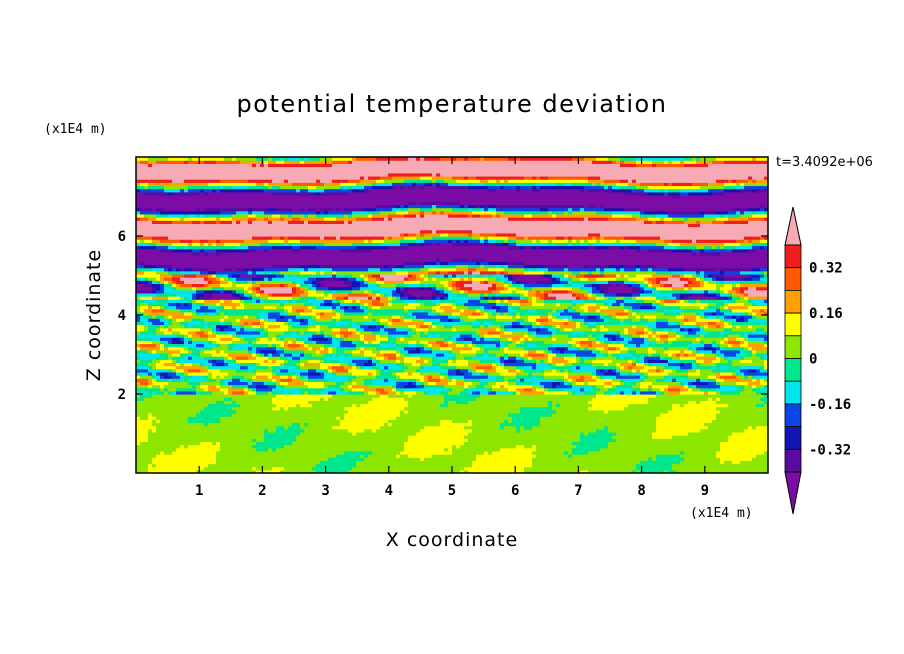 This screenshot has height=654, width=904. What do you see at coordinates (452, 104) in the screenshot?
I see `chart-title: potential temperature deviation` at bounding box center [452, 104].